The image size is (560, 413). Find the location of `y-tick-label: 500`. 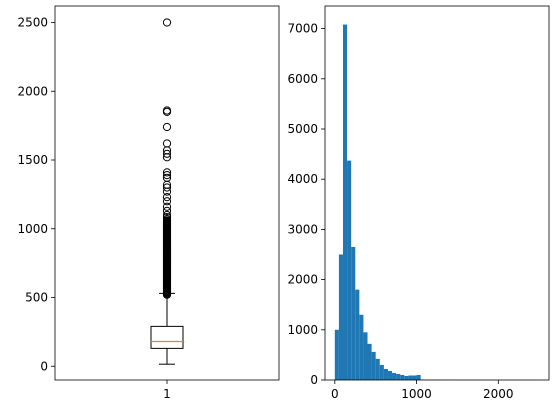

y-tick-label: 500 is located at coordinates (36, 298).